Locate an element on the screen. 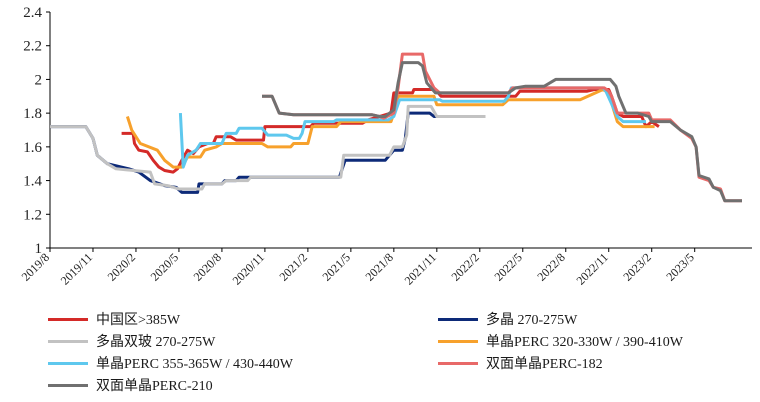 The width and height of the screenshot is (760, 402). y-tick-label: 1.6 is located at coordinates (32, 148).